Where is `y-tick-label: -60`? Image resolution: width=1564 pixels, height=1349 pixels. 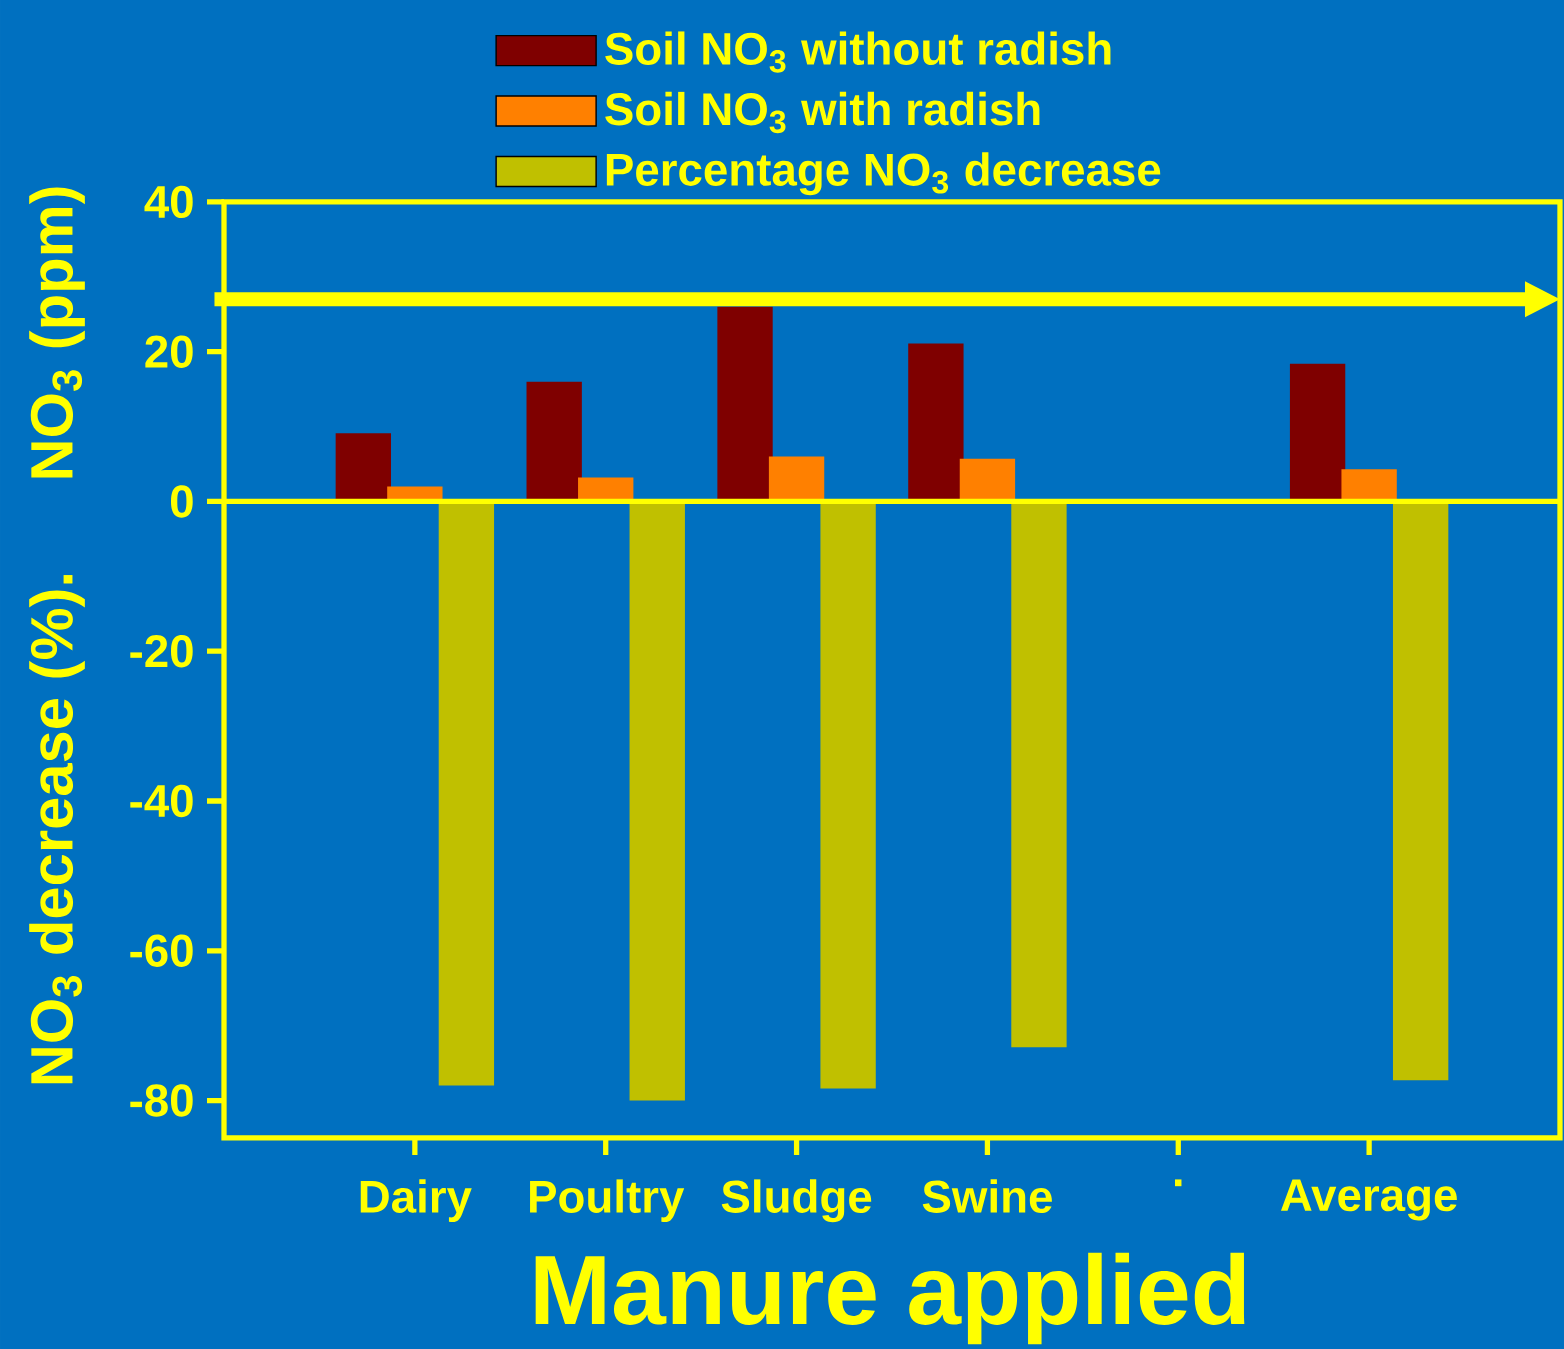
y-tick-label: -60 is located at coordinates (161, 950).